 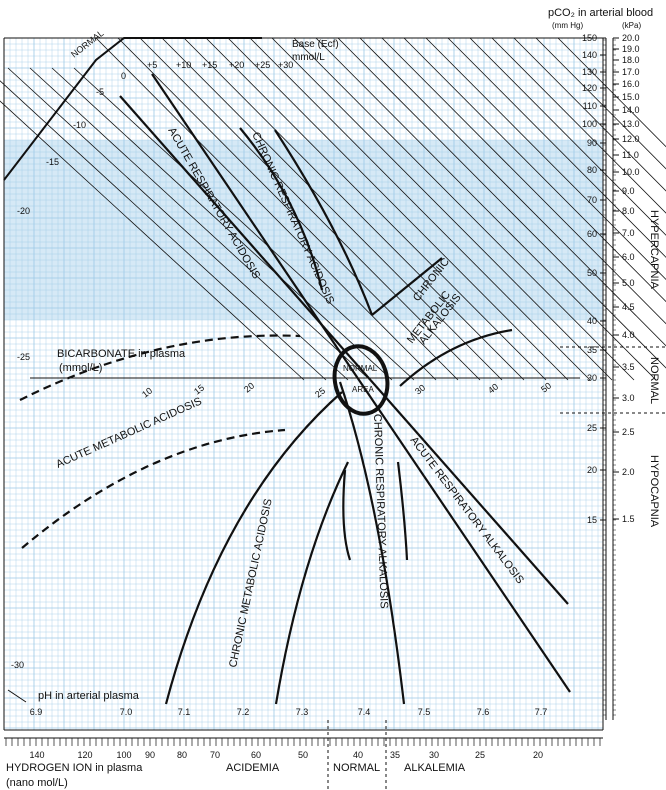 I want to click on base-excess-label: +20, so click(x=236, y=65).